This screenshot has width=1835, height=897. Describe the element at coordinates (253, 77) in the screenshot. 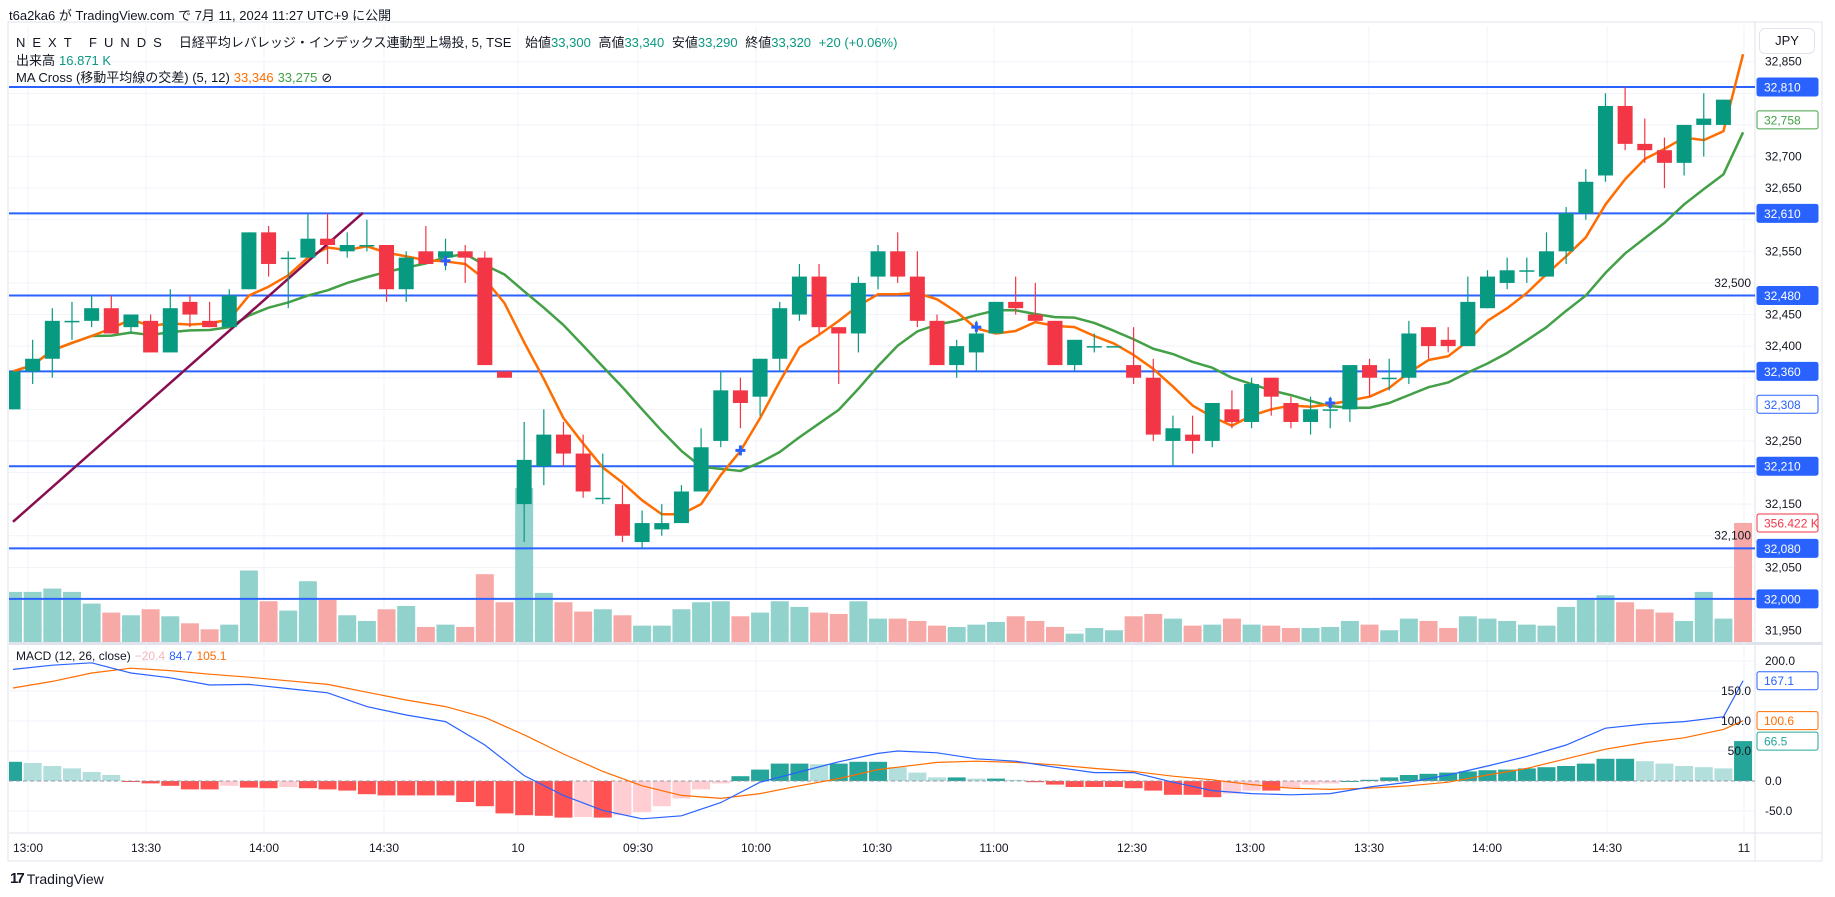

I see `ma-fast-value: 33,346` at that location.